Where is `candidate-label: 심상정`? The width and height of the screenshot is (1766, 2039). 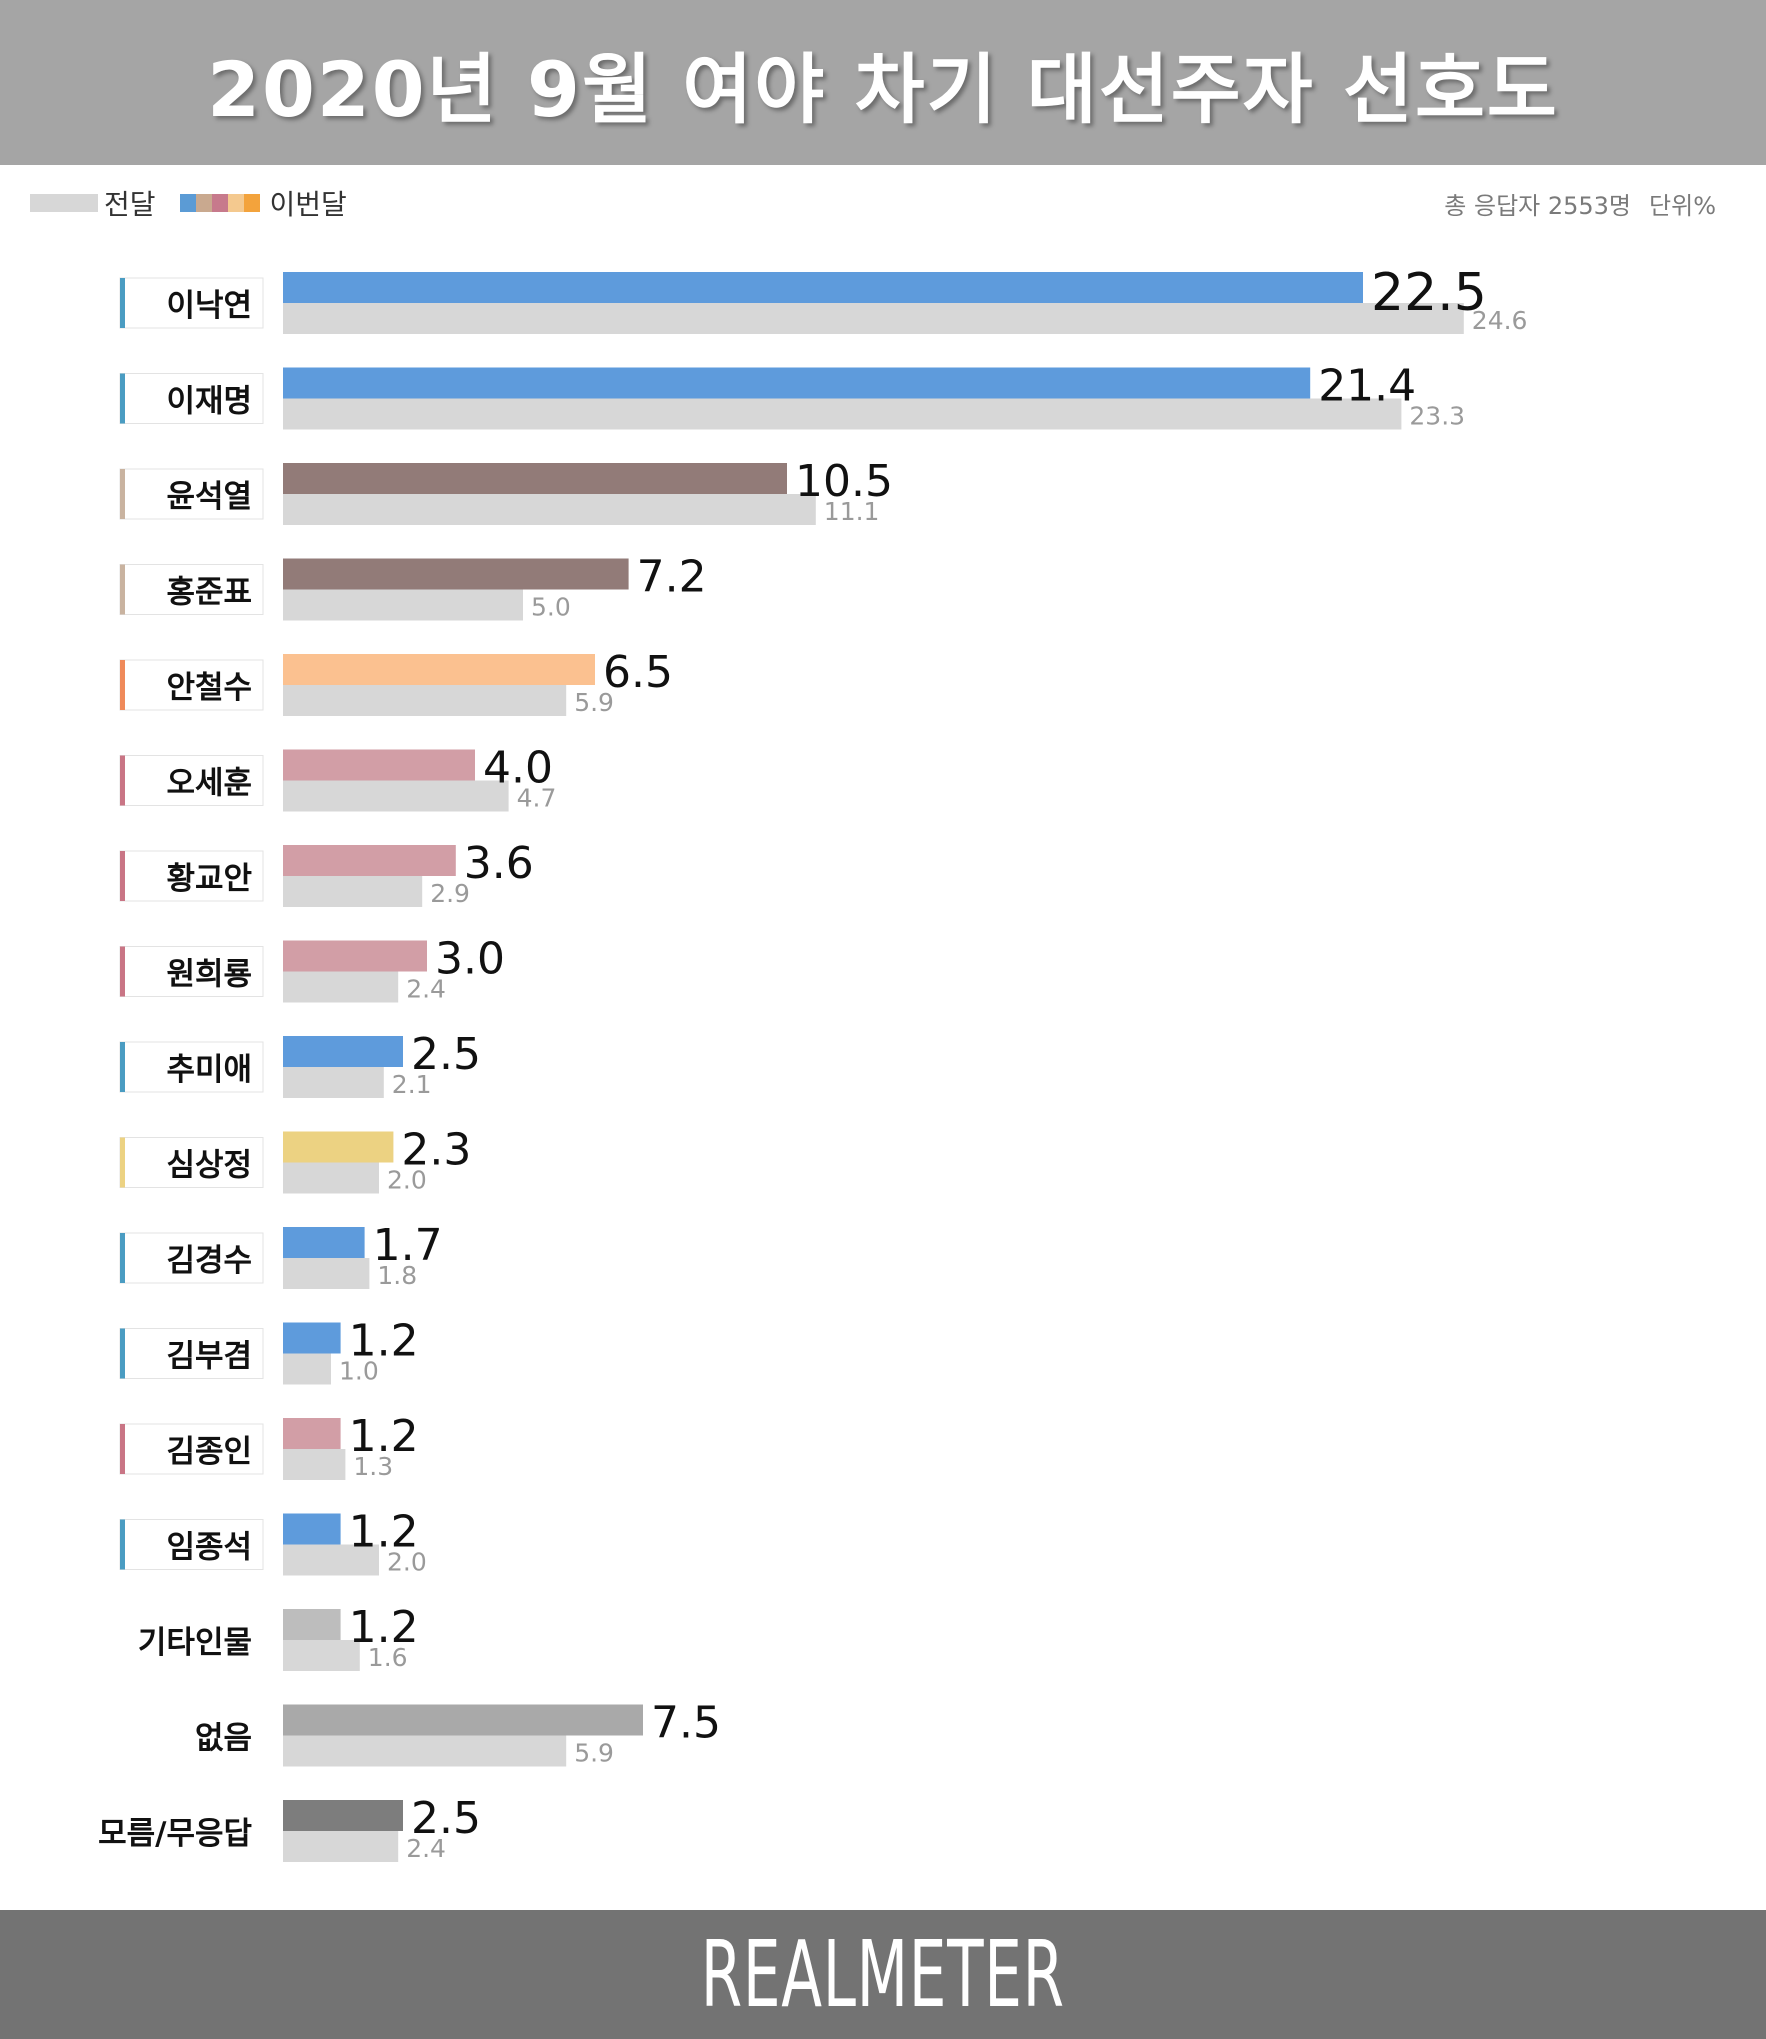 candidate-label: 심상정 is located at coordinates (209, 1166).